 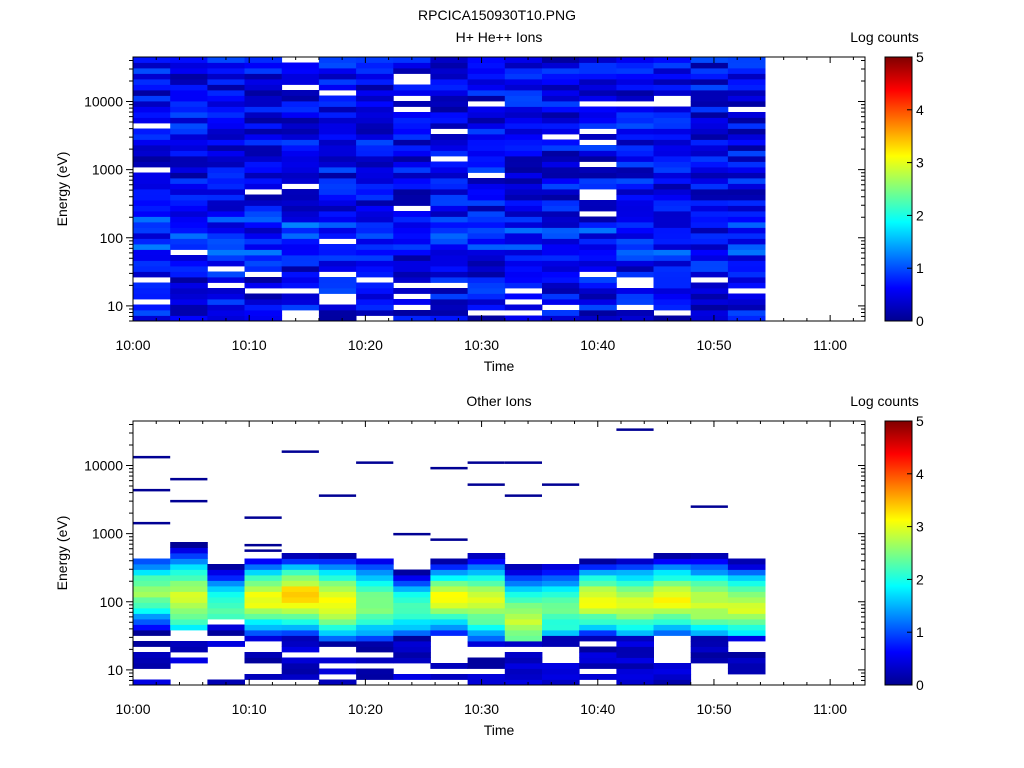 What do you see at coordinates (499, 366) in the screenshot?
I see `x-axis-label: Time` at bounding box center [499, 366].